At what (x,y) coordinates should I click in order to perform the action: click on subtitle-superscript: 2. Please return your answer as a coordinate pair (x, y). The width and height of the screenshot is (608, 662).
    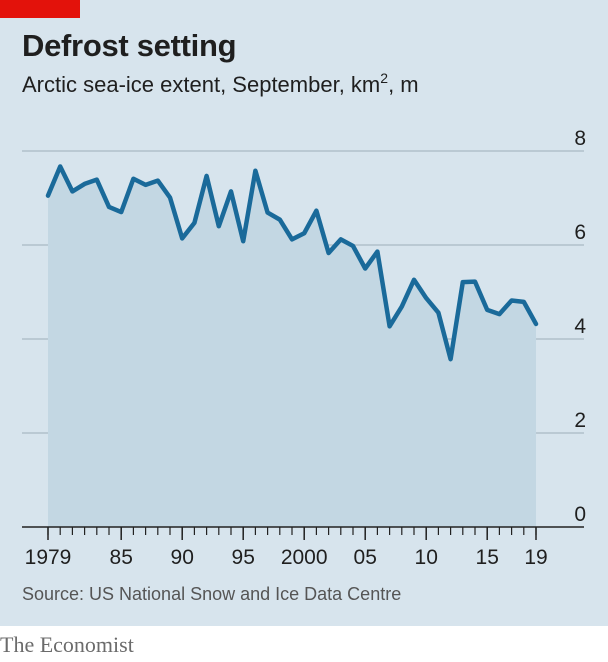
    Looking at the image, I should click on (384, 78).